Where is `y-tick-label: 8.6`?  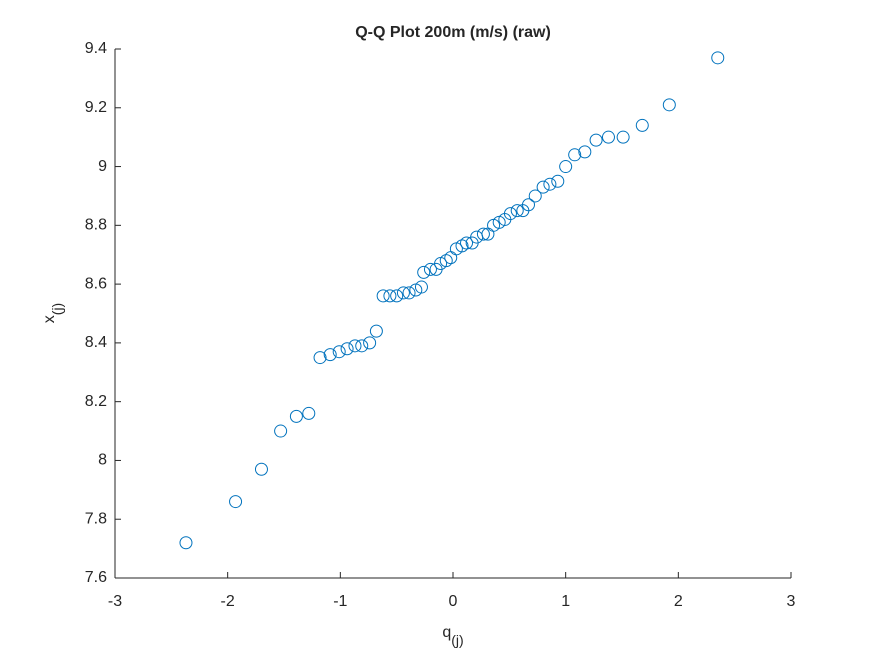 y-tick-label: 8.6 is located at coordinates (96, 283).